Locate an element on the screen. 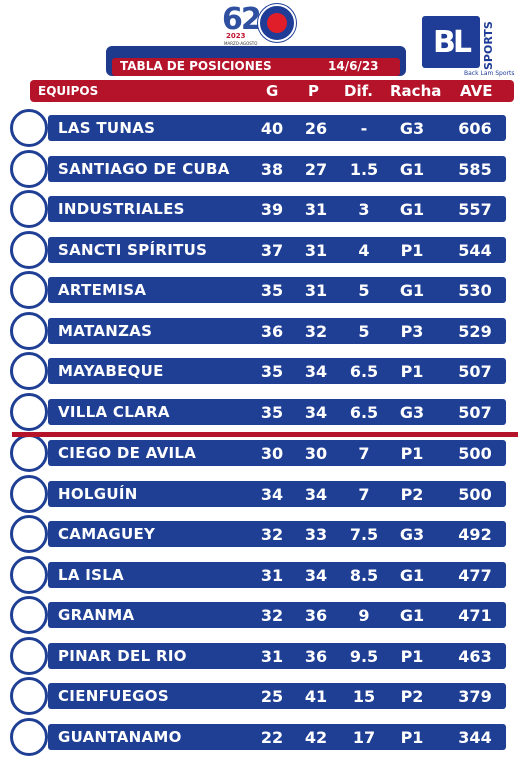 This screenshot has width=526, height=765. cell-dif: 7.5 is located at coordinates (364, 534).